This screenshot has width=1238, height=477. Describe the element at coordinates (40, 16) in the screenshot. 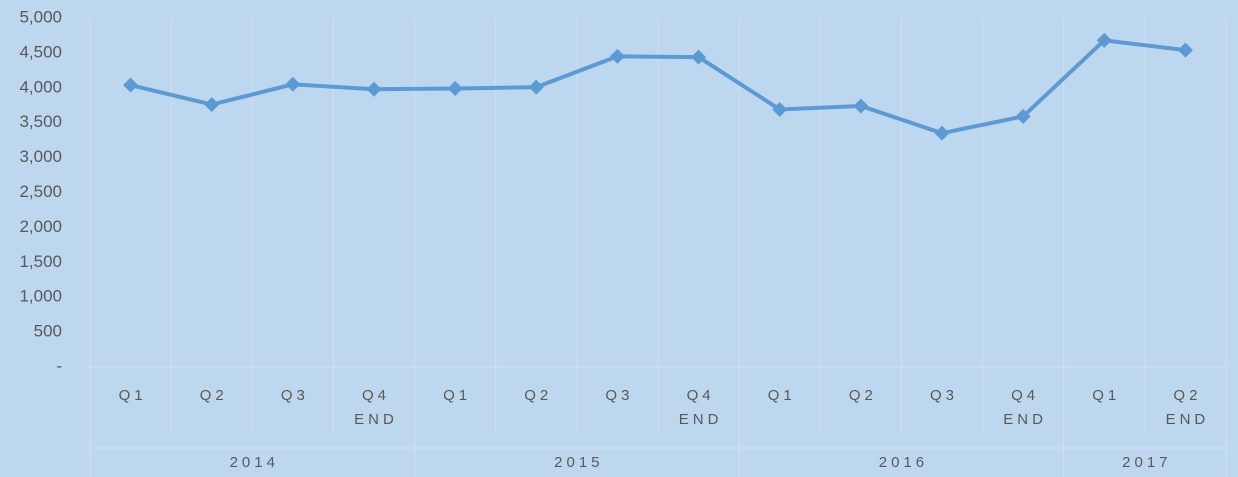

I see `y-tick-label: 5,000` at that location.